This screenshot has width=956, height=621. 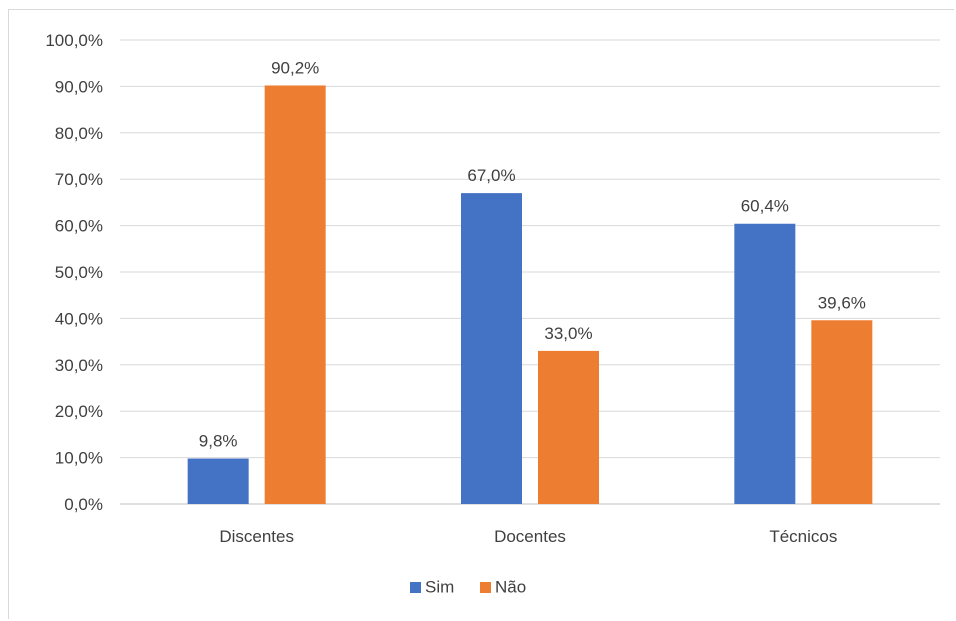 What do you see at coordinates (79, 179) in the screenshot?
I see `y-tick-label: 70,0%` at bounding box center [79, 179].